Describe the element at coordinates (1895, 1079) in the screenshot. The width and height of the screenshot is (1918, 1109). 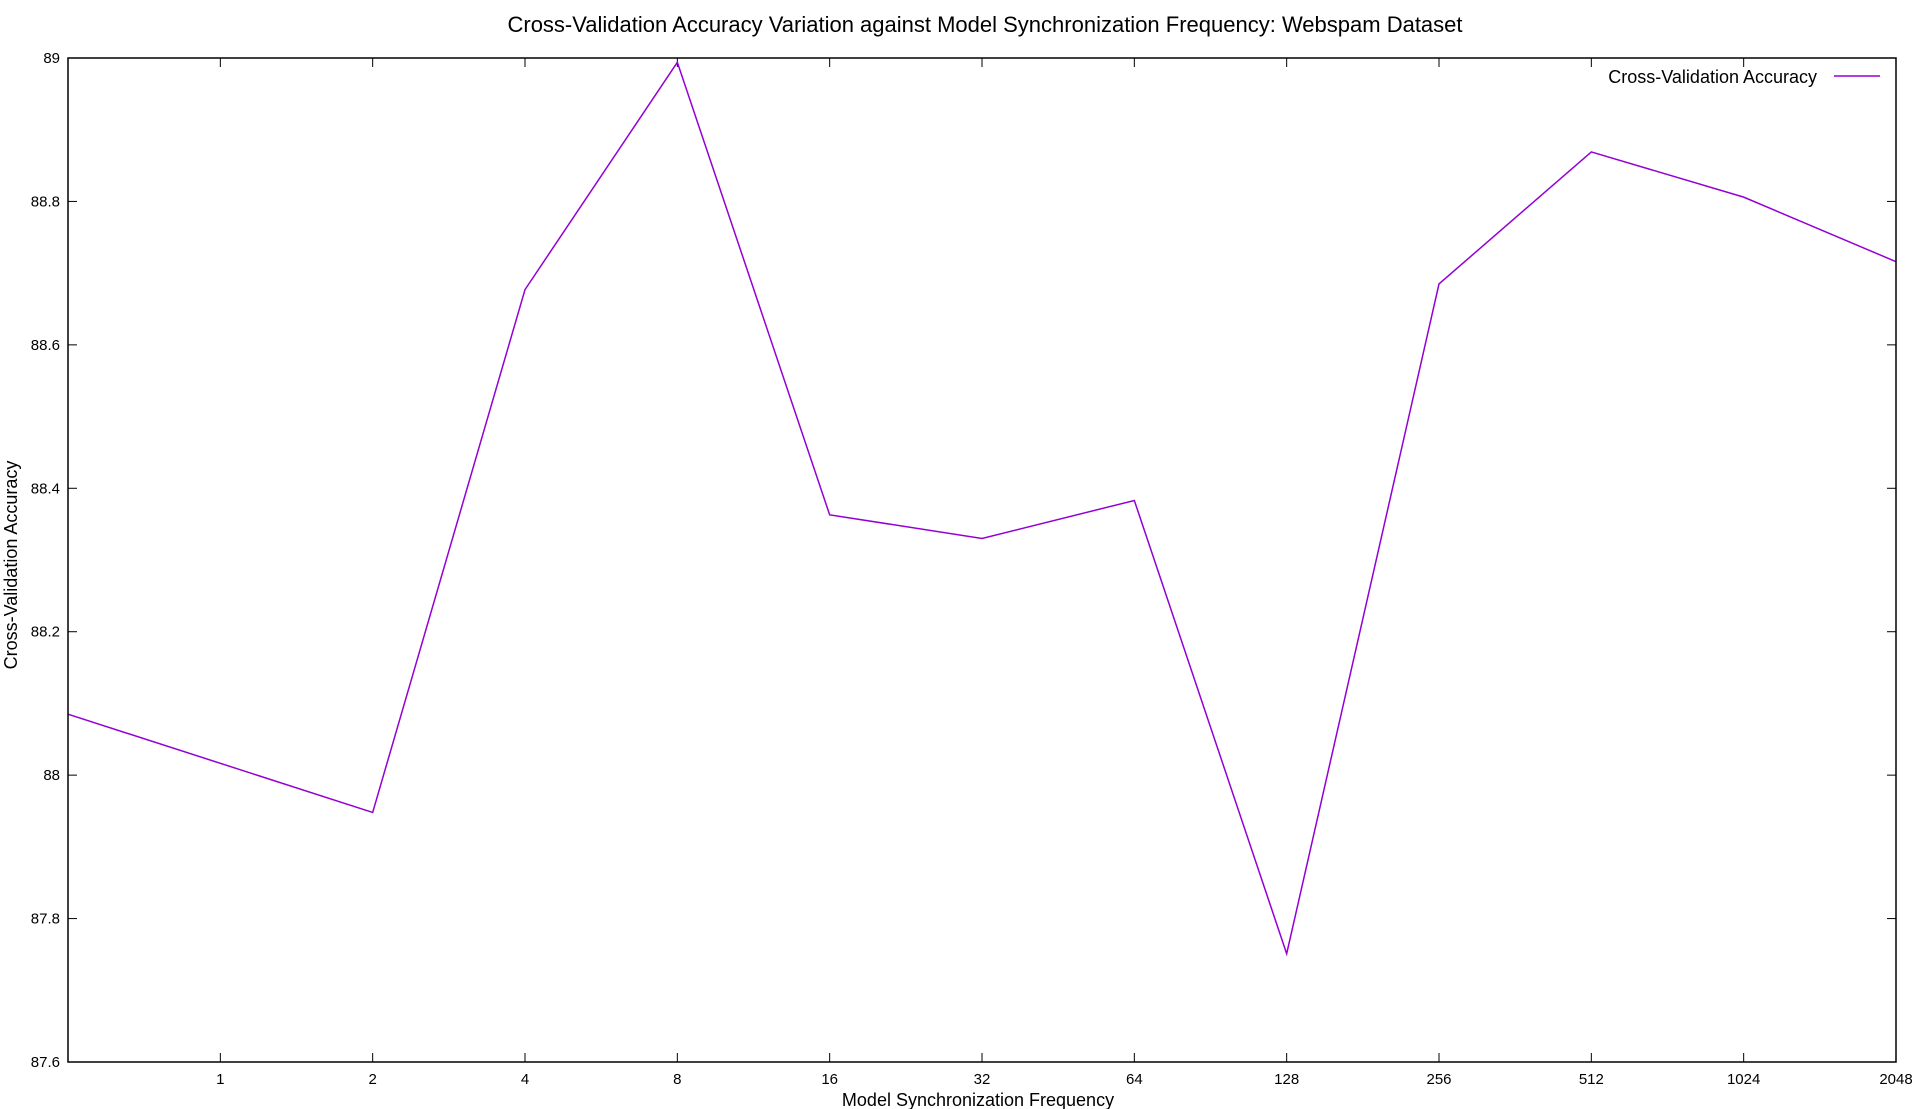
I see `x-tick-label: 2048` at that location.